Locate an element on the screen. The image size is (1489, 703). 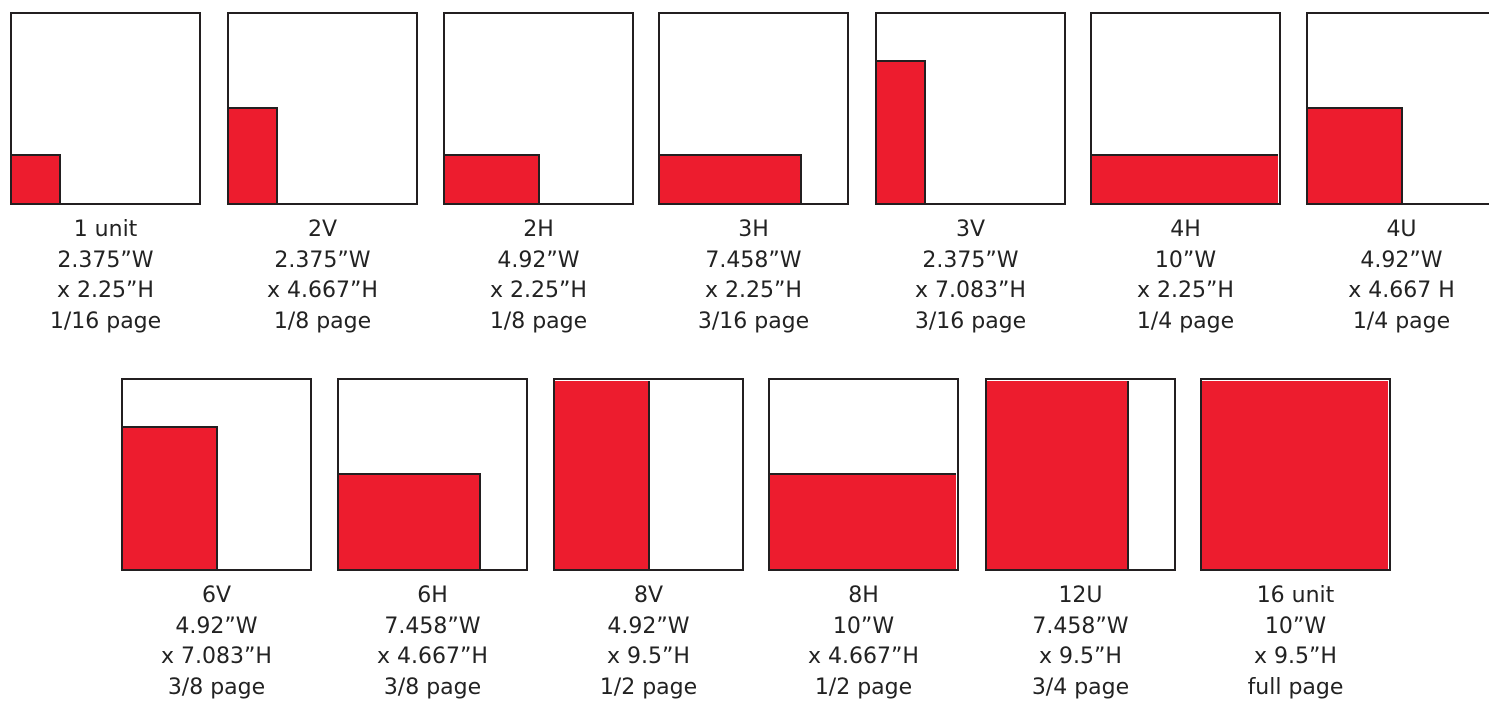
ad-size-code: 3V is located at coordinates (970, 230).